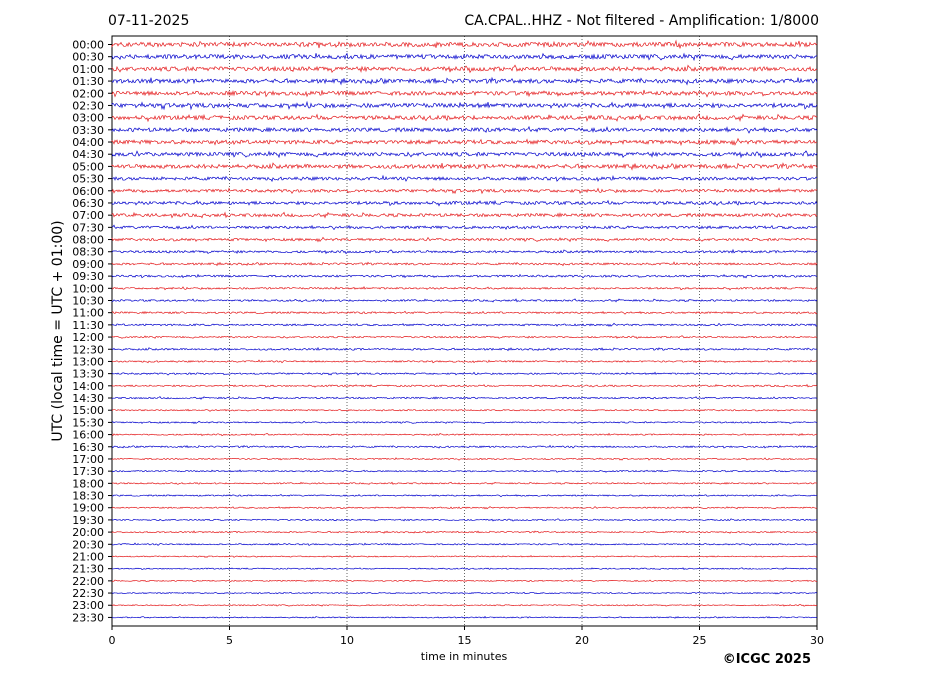  What do you see at coordinates (88, 313) in the screenshot?
I see `row-label-22: 11:00` at bounding box center [88, 313].